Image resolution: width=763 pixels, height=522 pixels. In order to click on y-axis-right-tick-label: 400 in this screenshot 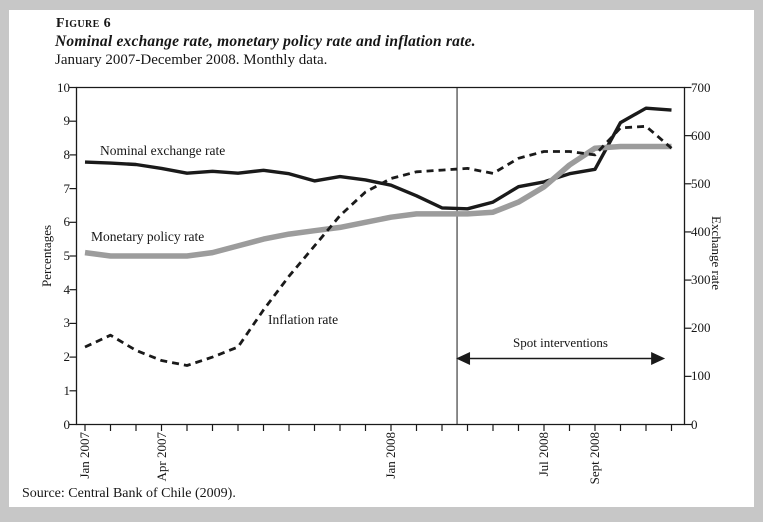, I will do `click(701, 231)`.